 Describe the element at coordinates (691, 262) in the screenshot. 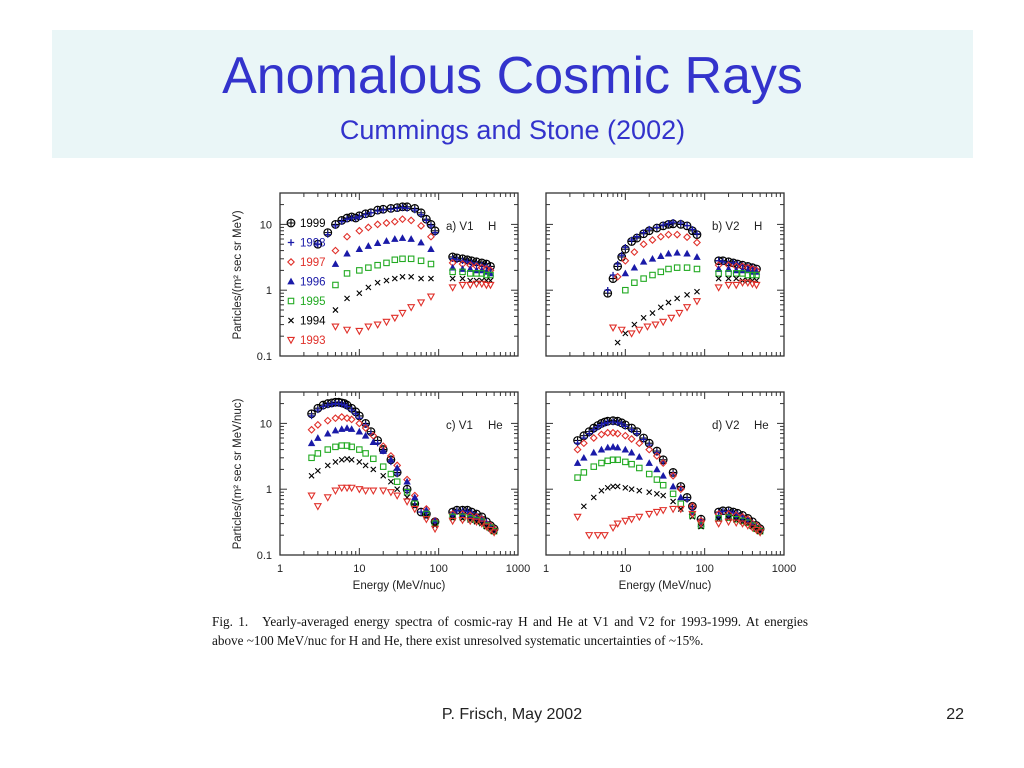

I see `series-1996` at that location.